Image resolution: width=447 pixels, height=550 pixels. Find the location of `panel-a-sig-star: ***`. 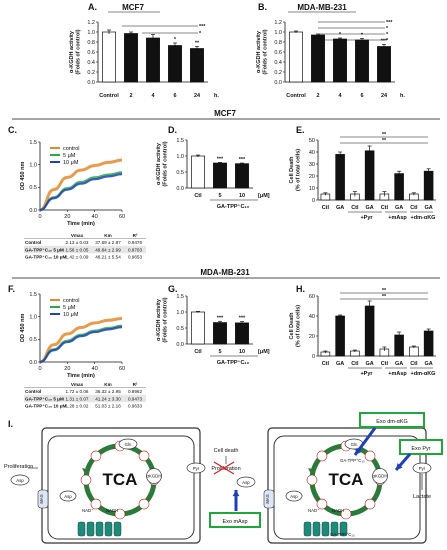

panel-a-sig-star: *** is located at coordinates (202, 27).